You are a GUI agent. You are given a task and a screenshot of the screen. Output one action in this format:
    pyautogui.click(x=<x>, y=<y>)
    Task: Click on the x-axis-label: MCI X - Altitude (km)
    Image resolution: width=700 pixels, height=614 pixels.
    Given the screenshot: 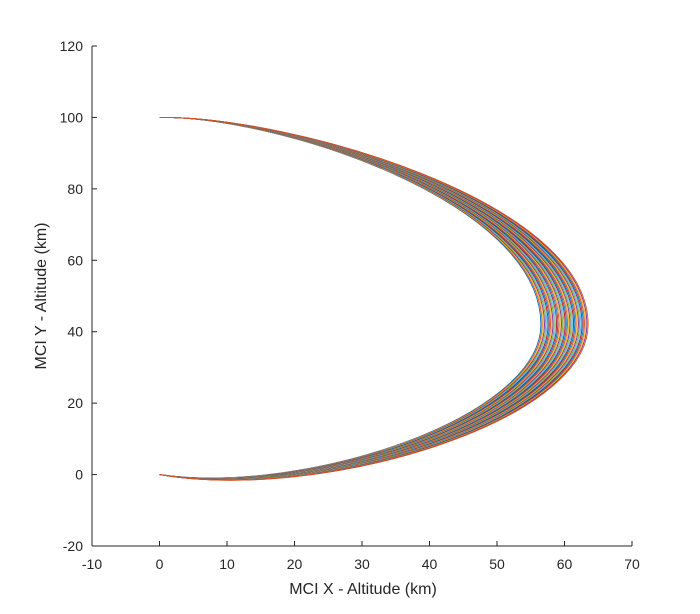 What is the action you would take?
    pyautogui.click(x=363, y=589)
    